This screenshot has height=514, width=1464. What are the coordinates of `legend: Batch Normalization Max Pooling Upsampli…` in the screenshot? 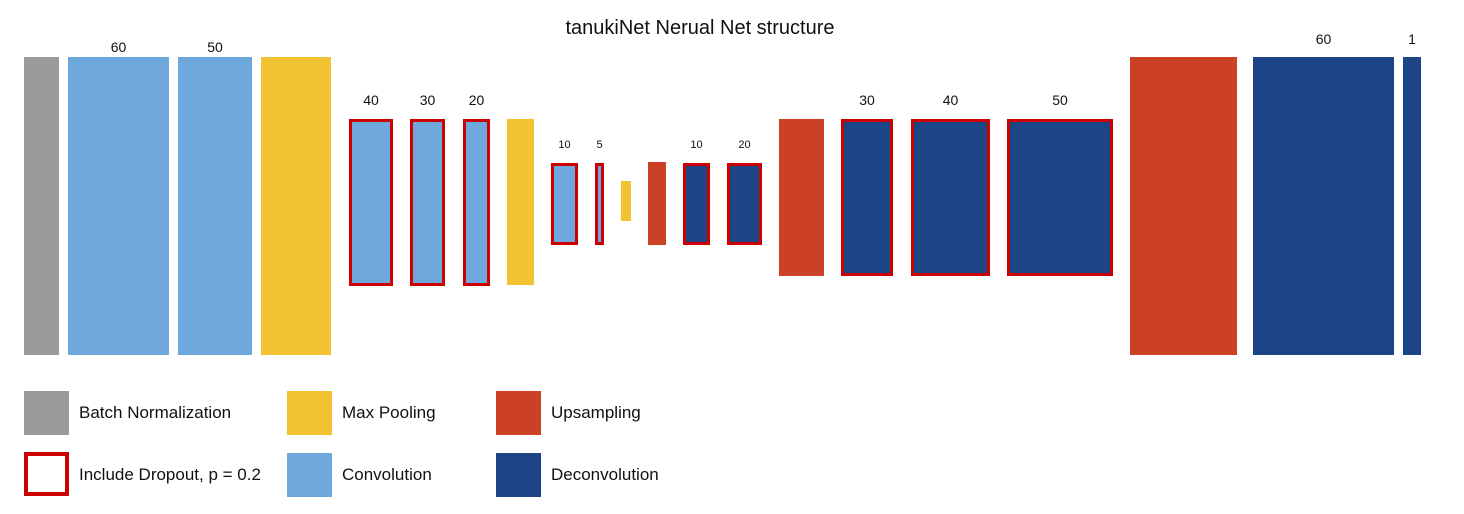 It's located at (341, 444).